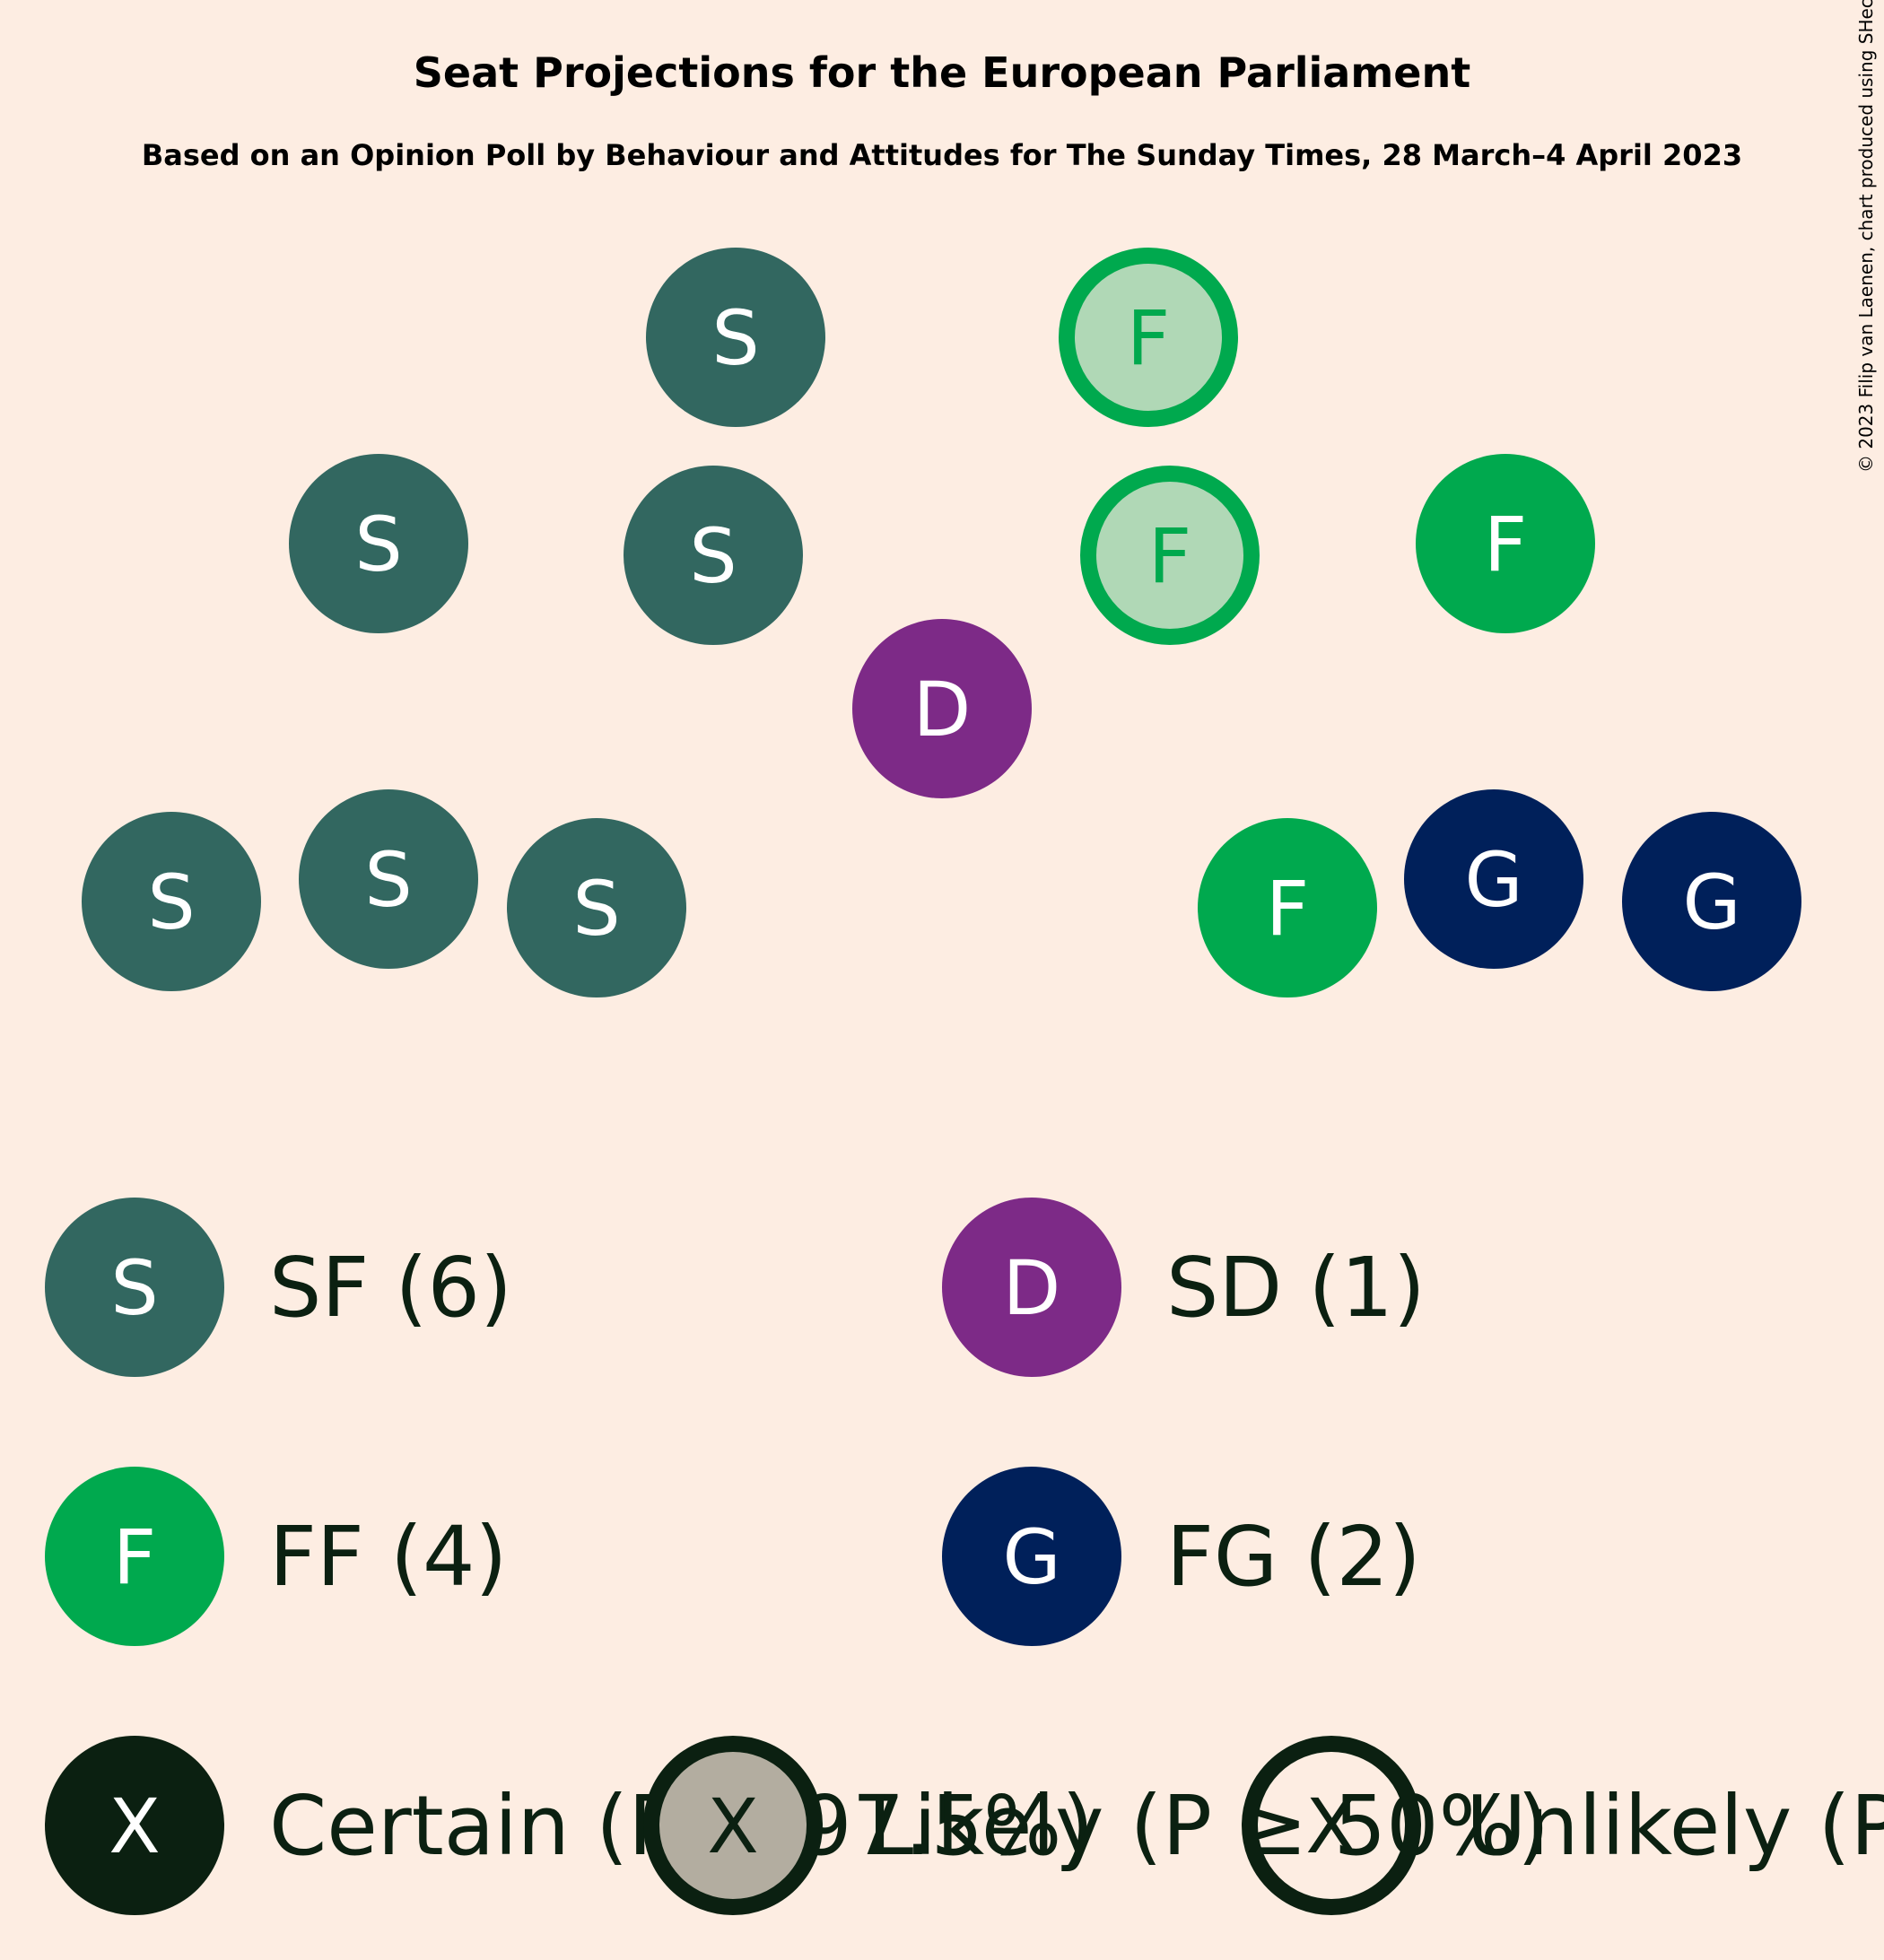 The height and width of the screenshot is (1960, 1884). I want to click on seat-sf-4-letter: S, so click(171, 902).